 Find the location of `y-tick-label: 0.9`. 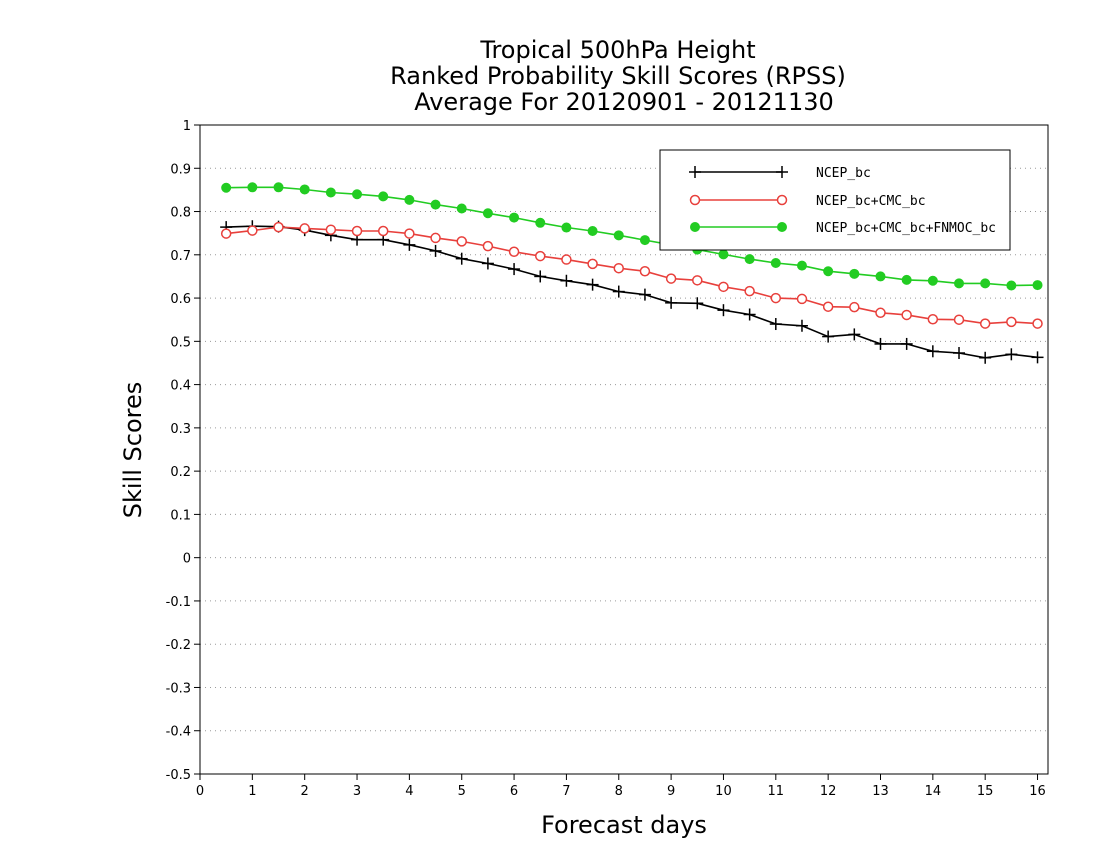

y-tick-label: 0.9 is located at coordinates (180, 169).